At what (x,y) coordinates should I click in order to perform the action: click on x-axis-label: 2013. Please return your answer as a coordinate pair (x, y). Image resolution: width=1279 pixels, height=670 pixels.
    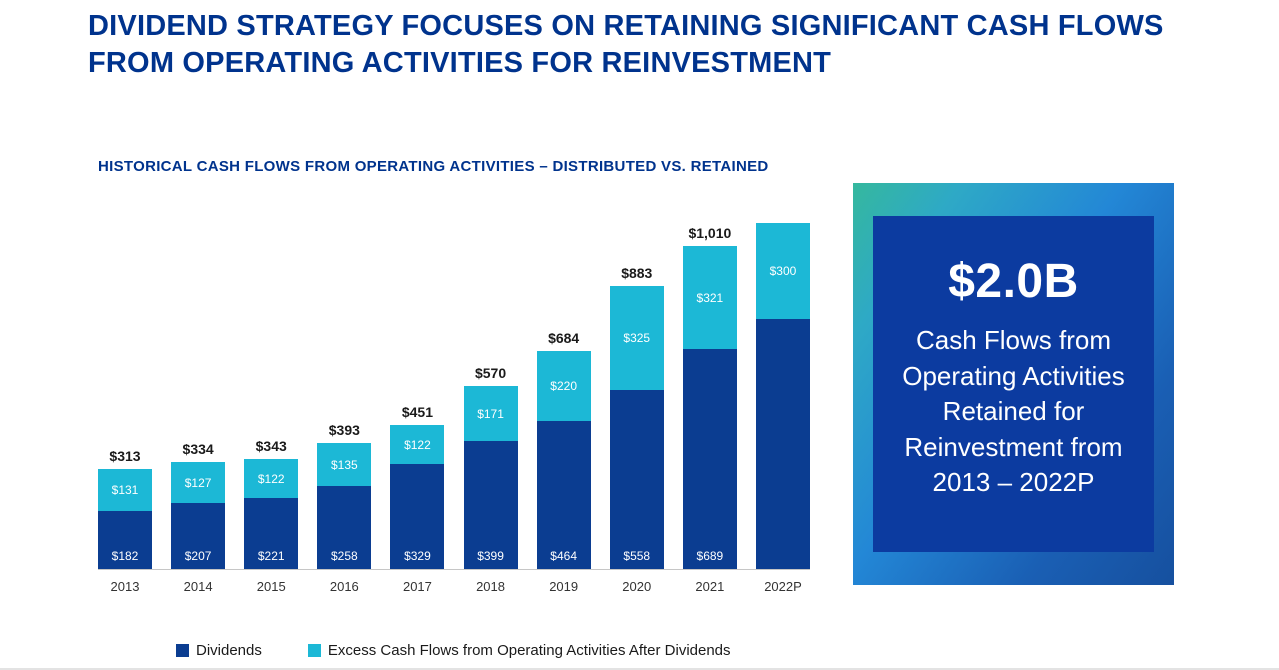
    Looking at the image, I should click on (125, 586).